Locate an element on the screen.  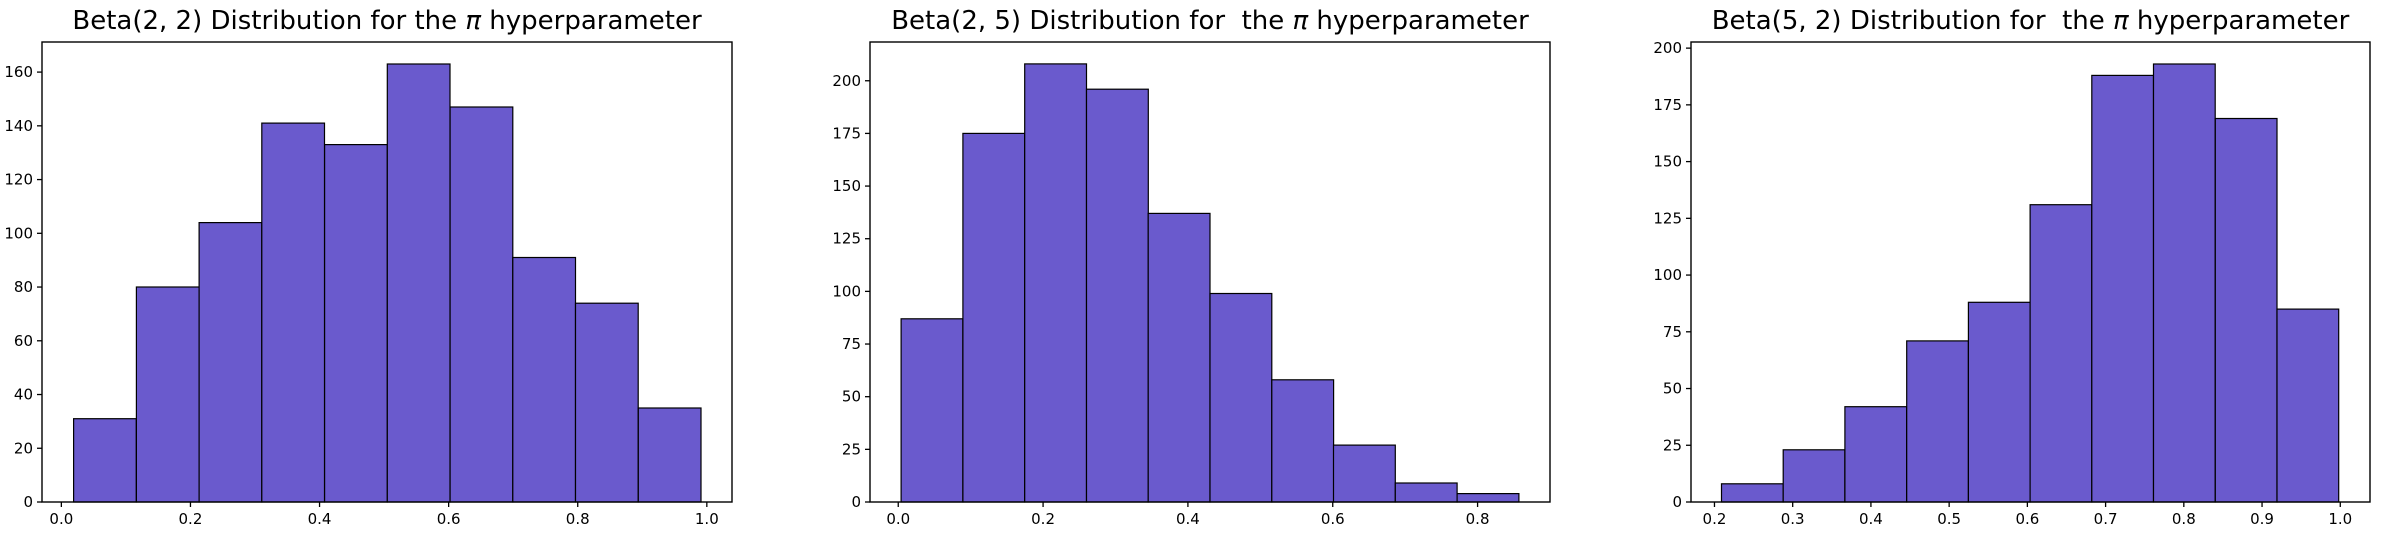
y-tick-label: 20 is located at coordinates (23, 448).